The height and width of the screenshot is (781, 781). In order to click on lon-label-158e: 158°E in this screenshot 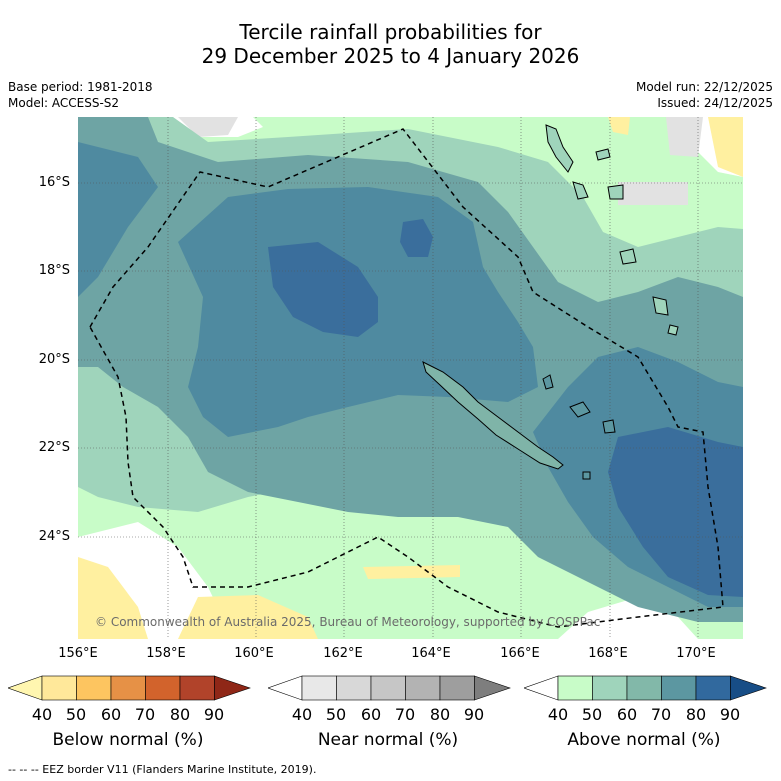, I will do `click(166, 653)`.